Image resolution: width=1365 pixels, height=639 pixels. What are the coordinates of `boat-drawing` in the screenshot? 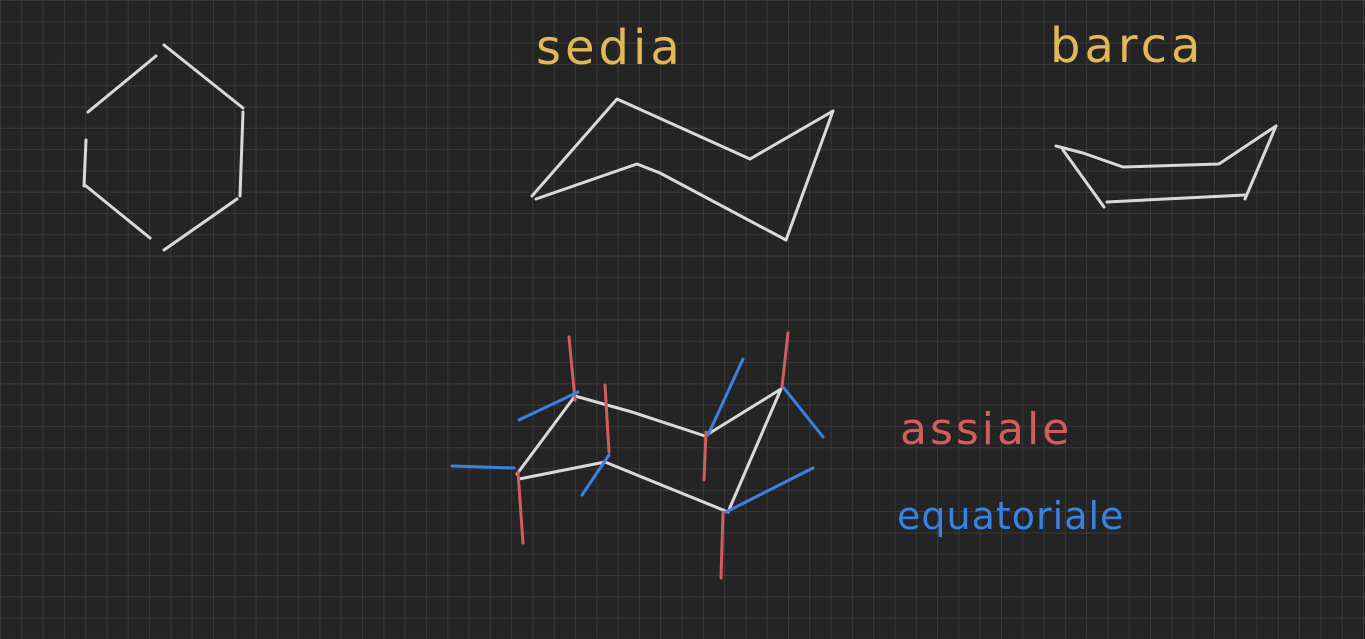 It's located at (1166, 166).